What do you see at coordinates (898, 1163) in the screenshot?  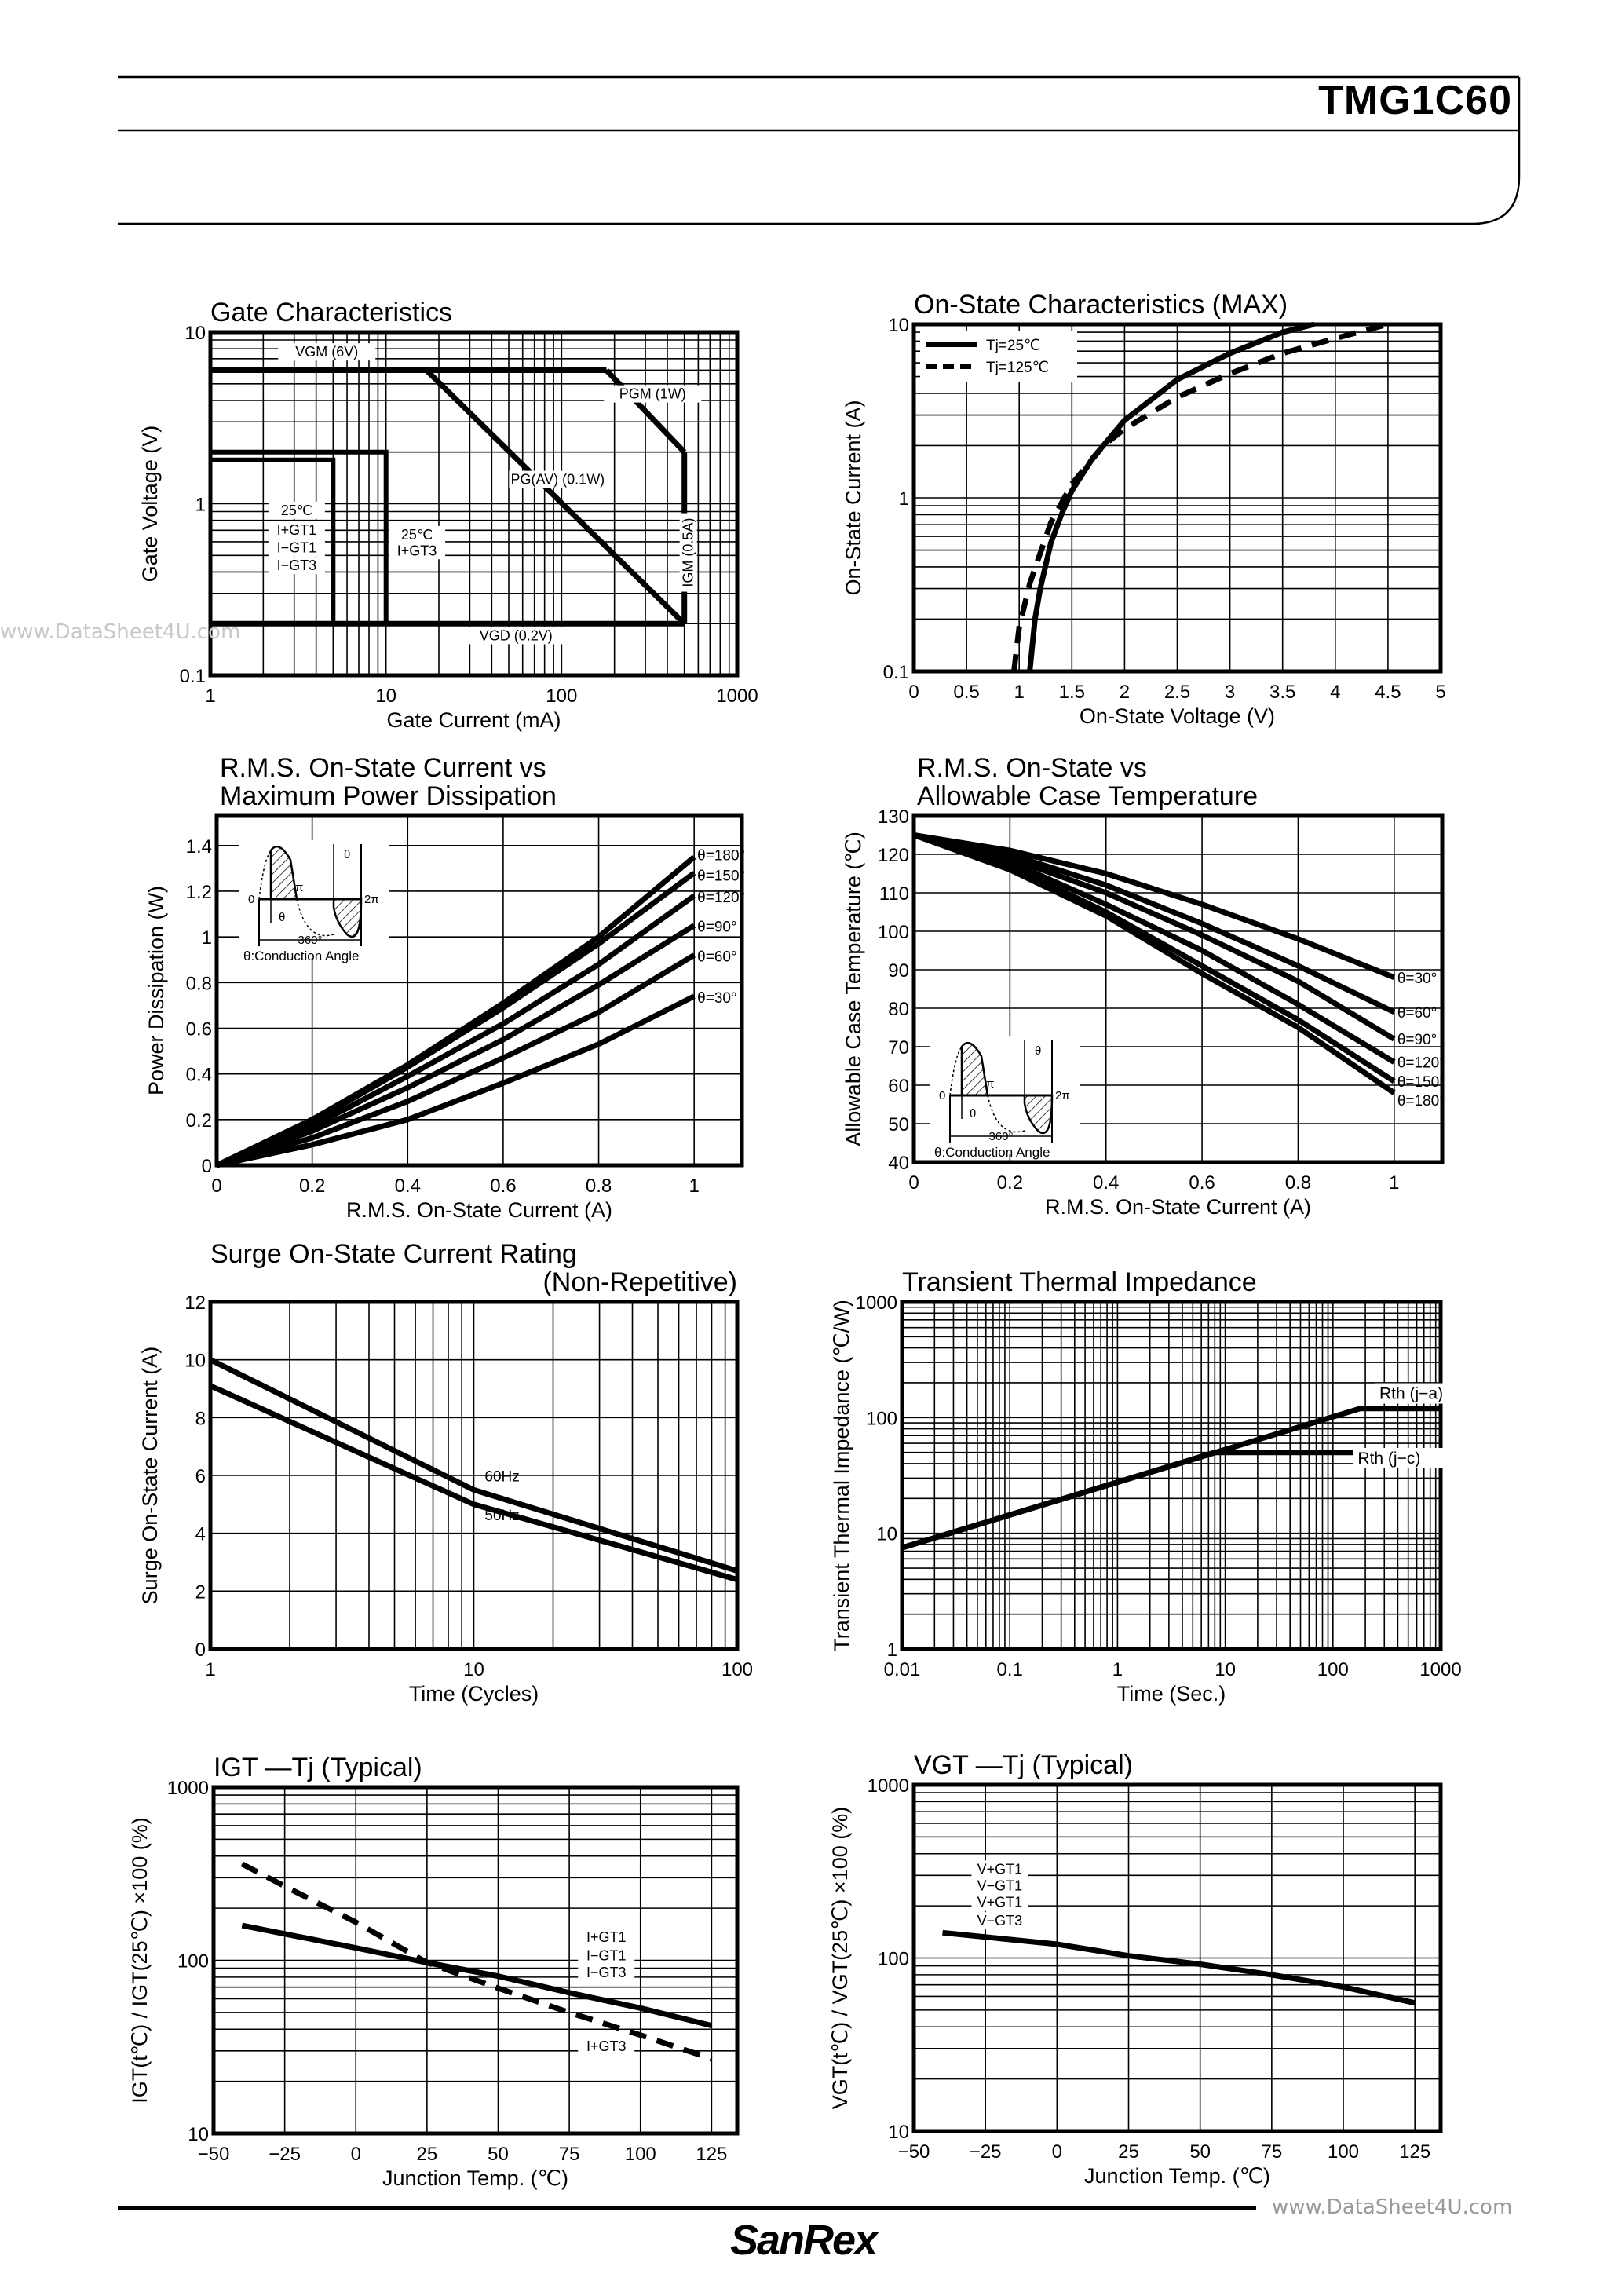 I see `y-tick-label: 40` at bounding box center [898, 1163].